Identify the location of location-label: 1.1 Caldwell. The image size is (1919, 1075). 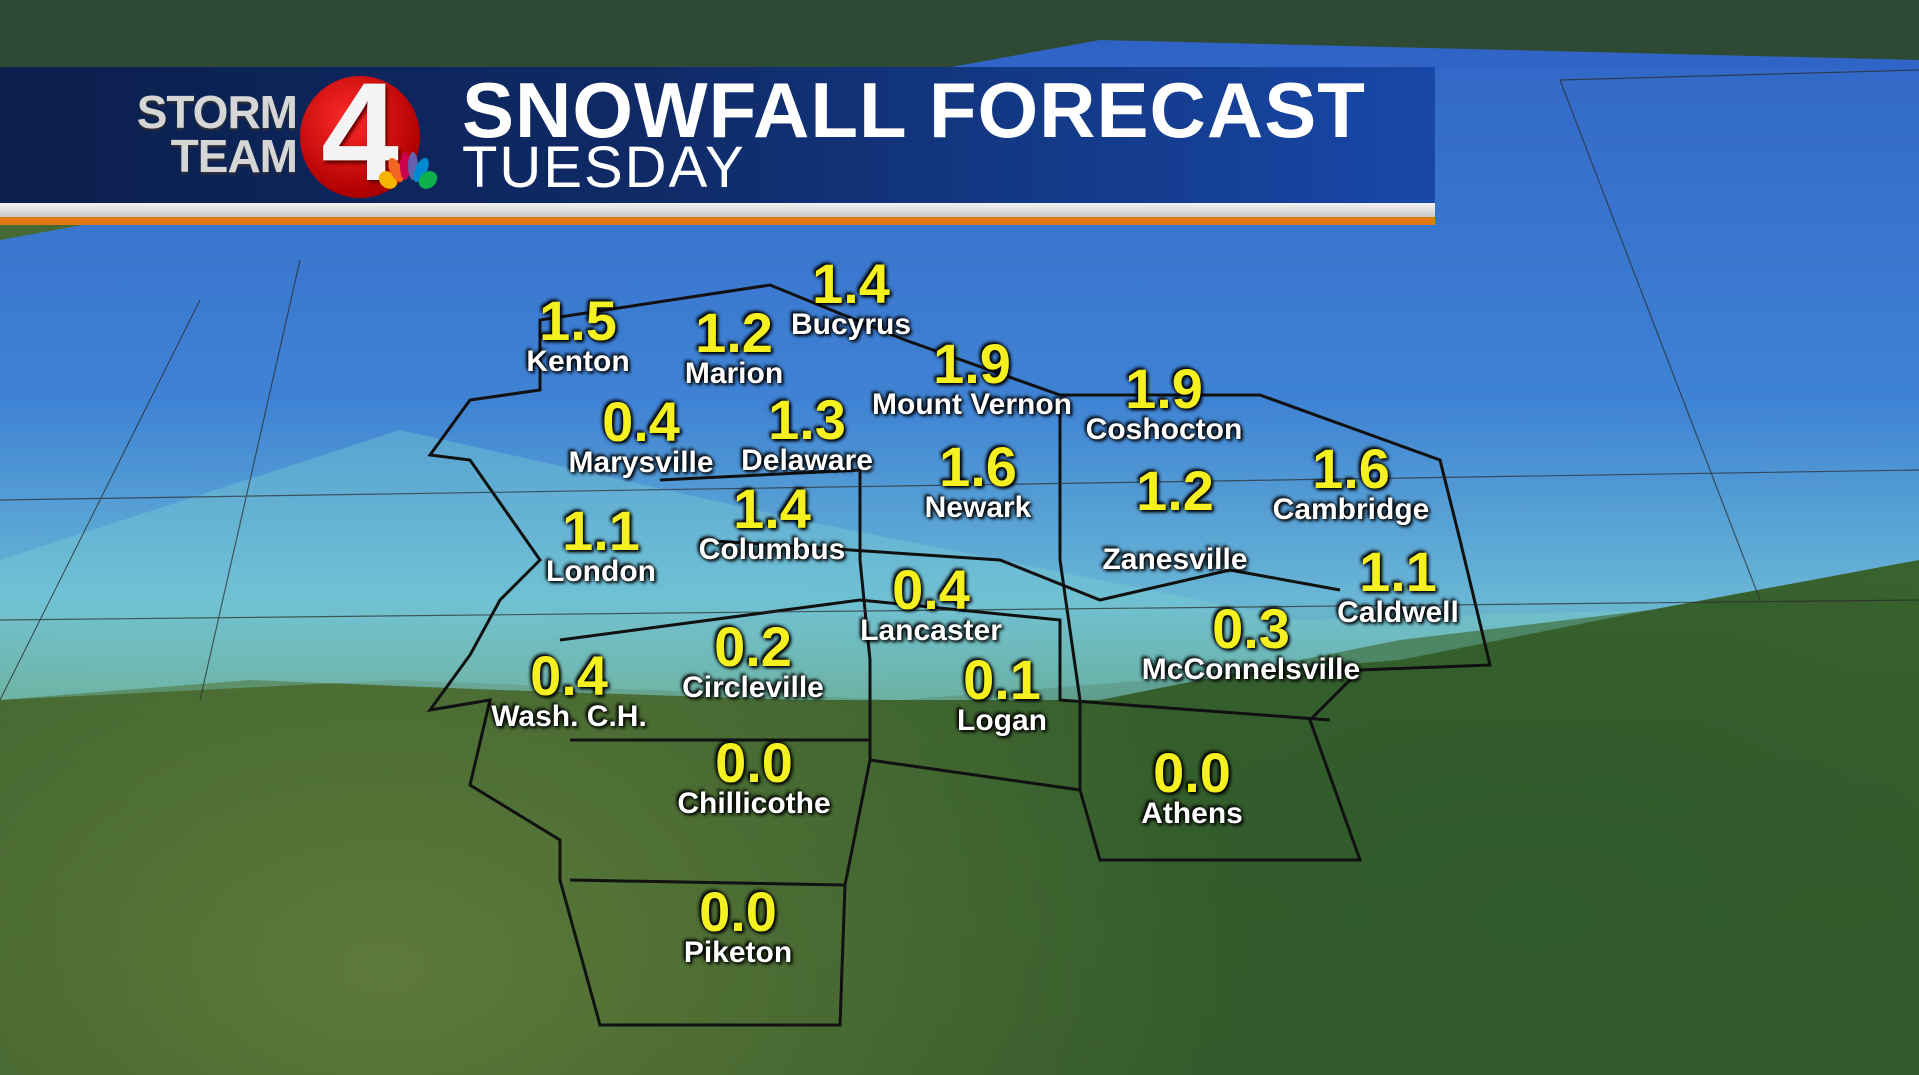
(1398, 584).